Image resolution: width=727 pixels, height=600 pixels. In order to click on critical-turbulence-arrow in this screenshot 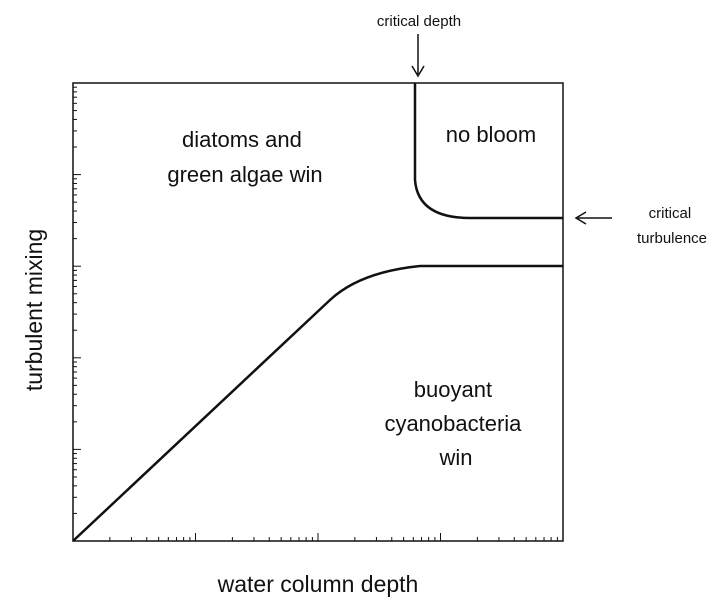, I will do `click(593, 218)`.